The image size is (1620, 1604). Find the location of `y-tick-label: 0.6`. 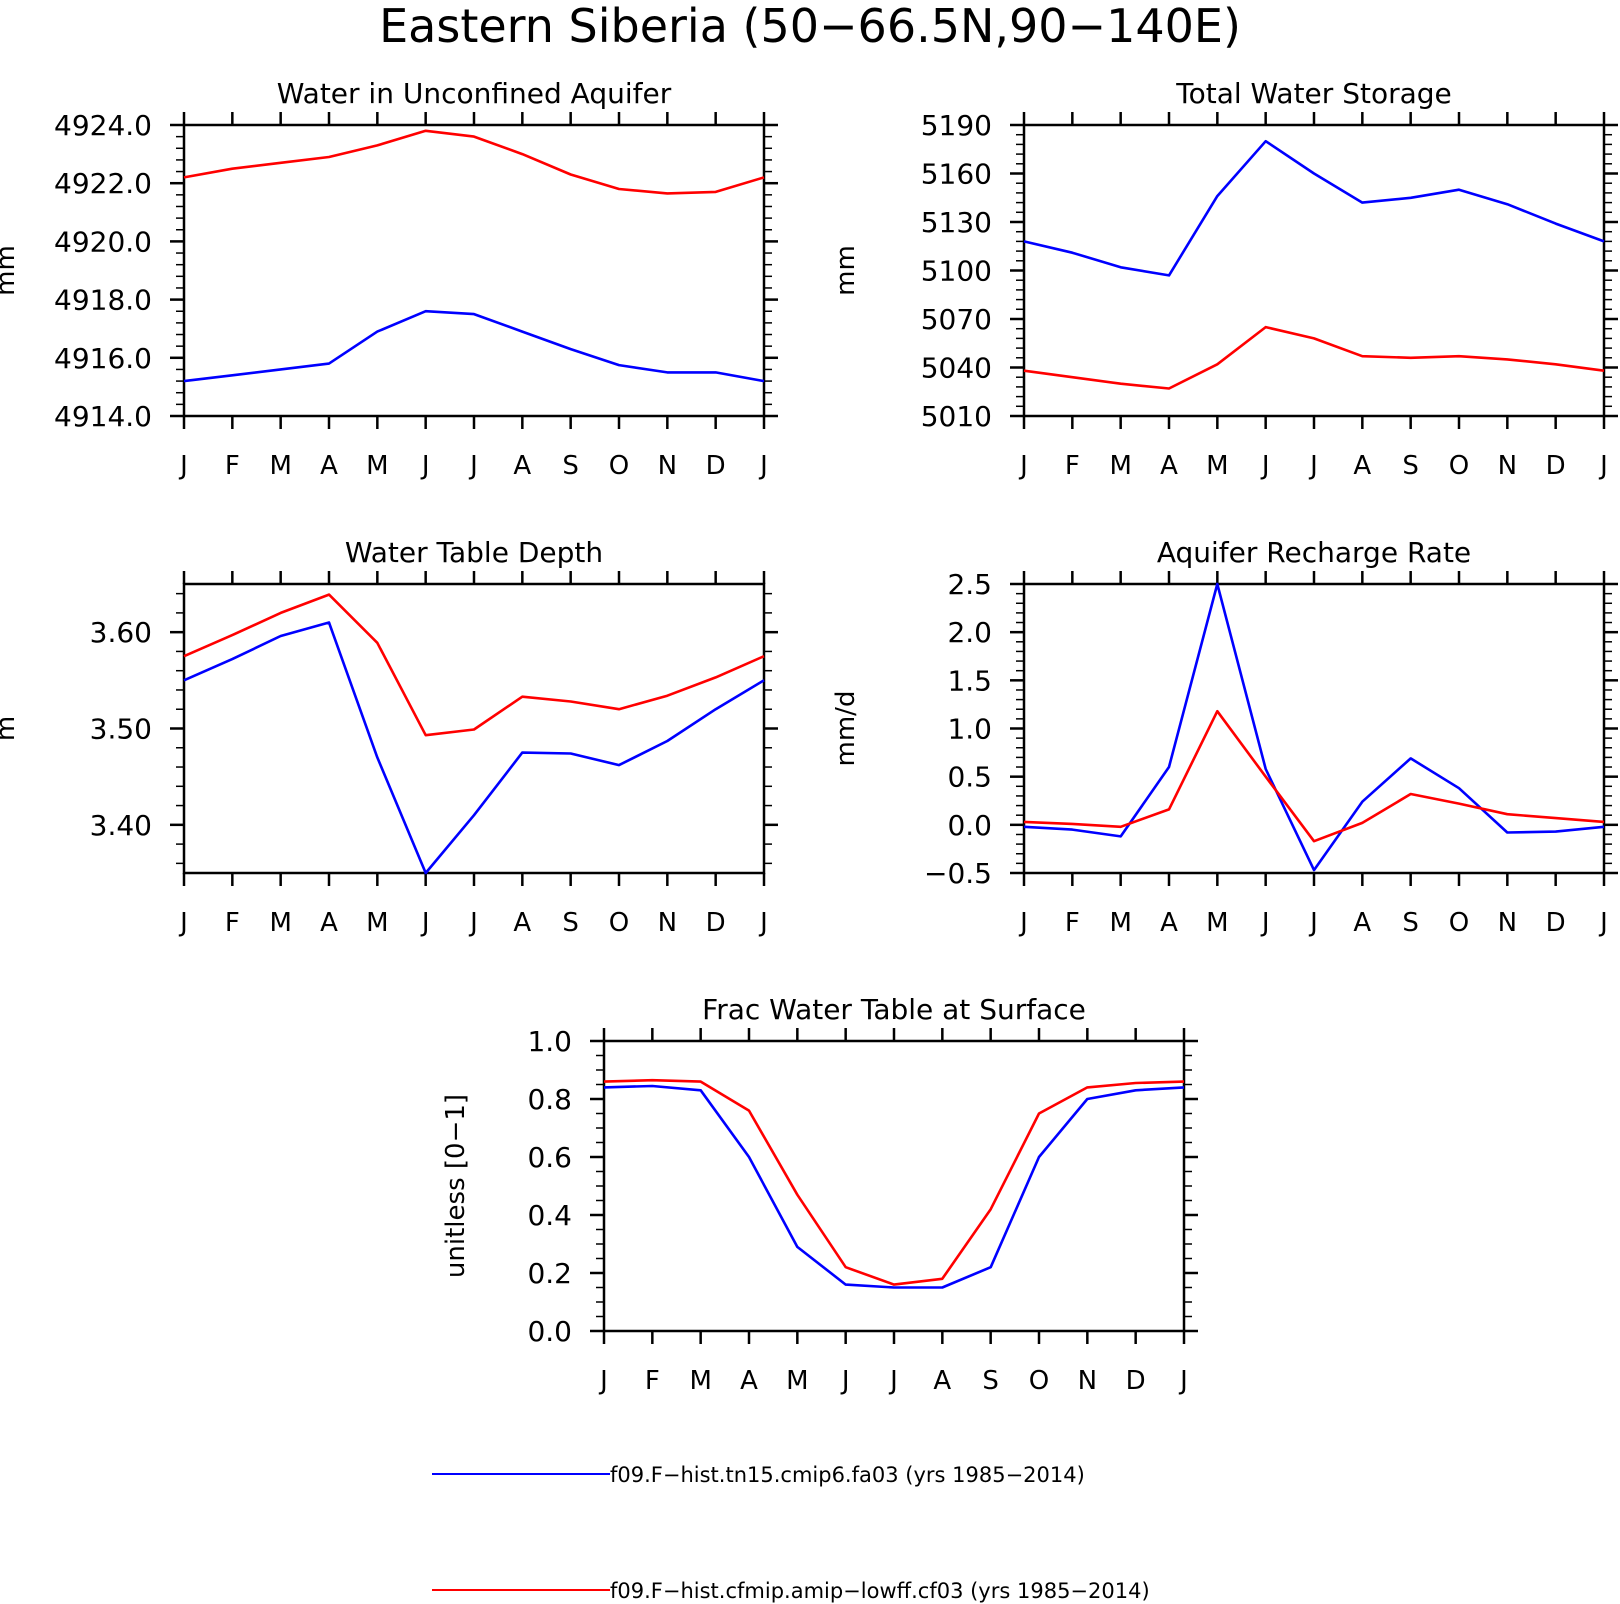

y-tick-label: 0.6 is located at coordinates (549, 1157).